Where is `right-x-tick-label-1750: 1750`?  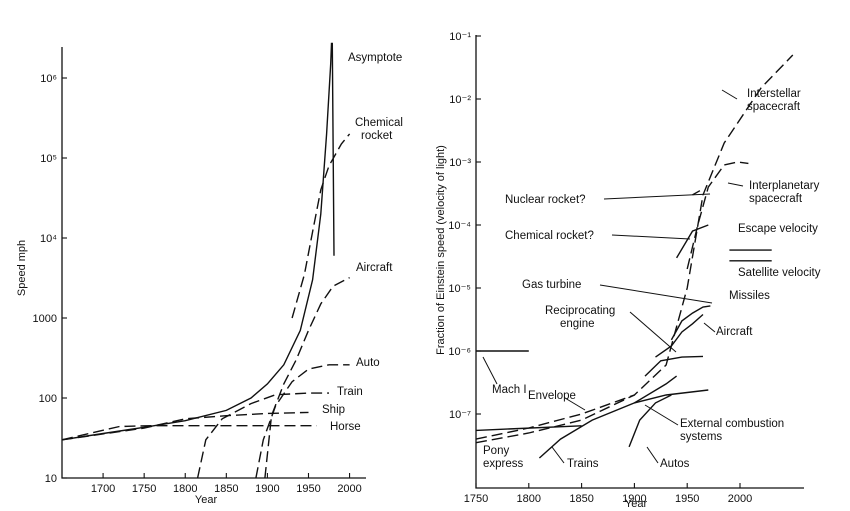
right-x-tick-label-1750: 1750 is located at coordinates (476, 499).